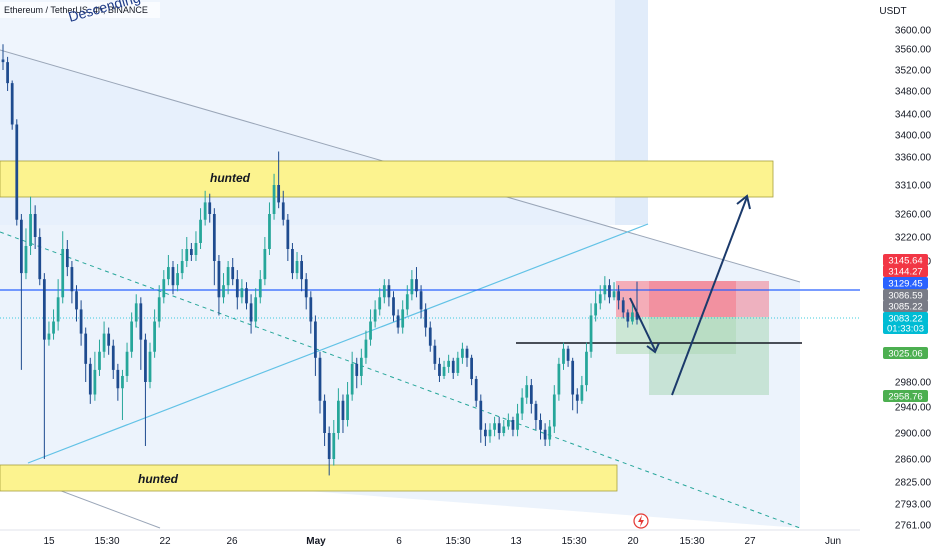 The height and width of the screenshot is (550, 932). Describe the element at coordinates (913, 383) in the screenshot. I see `price-tick-label: 2980.00` at that location.